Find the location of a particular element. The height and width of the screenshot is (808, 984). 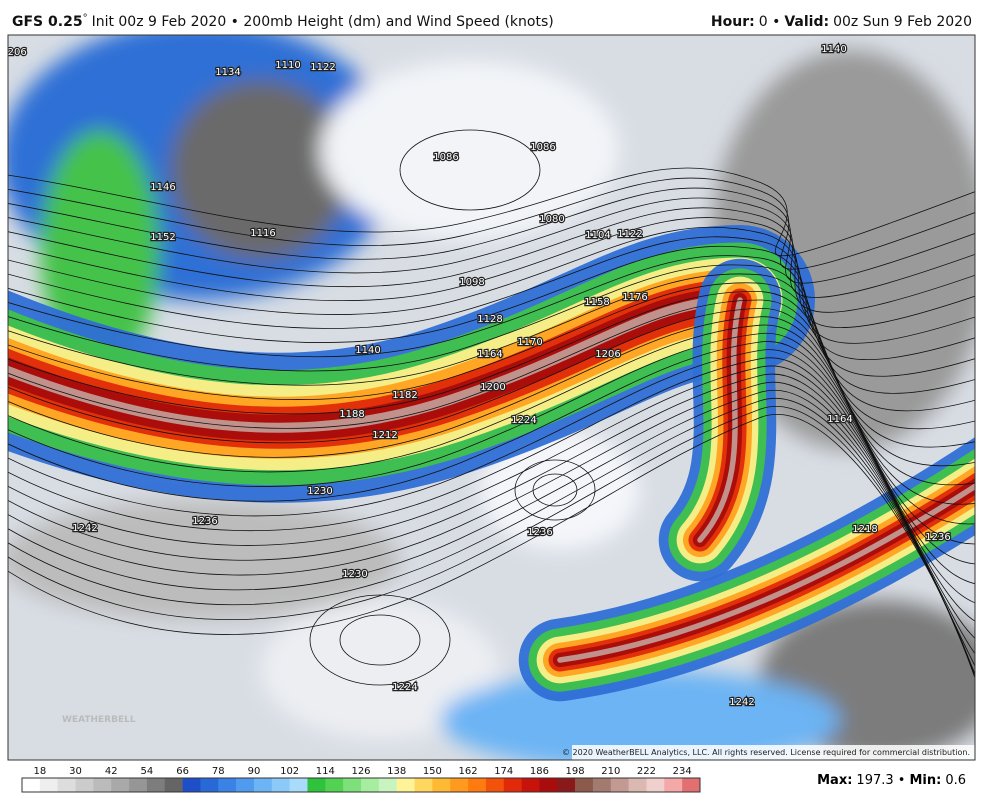

contour-label: 1218 is located at coordinates (864, 529).